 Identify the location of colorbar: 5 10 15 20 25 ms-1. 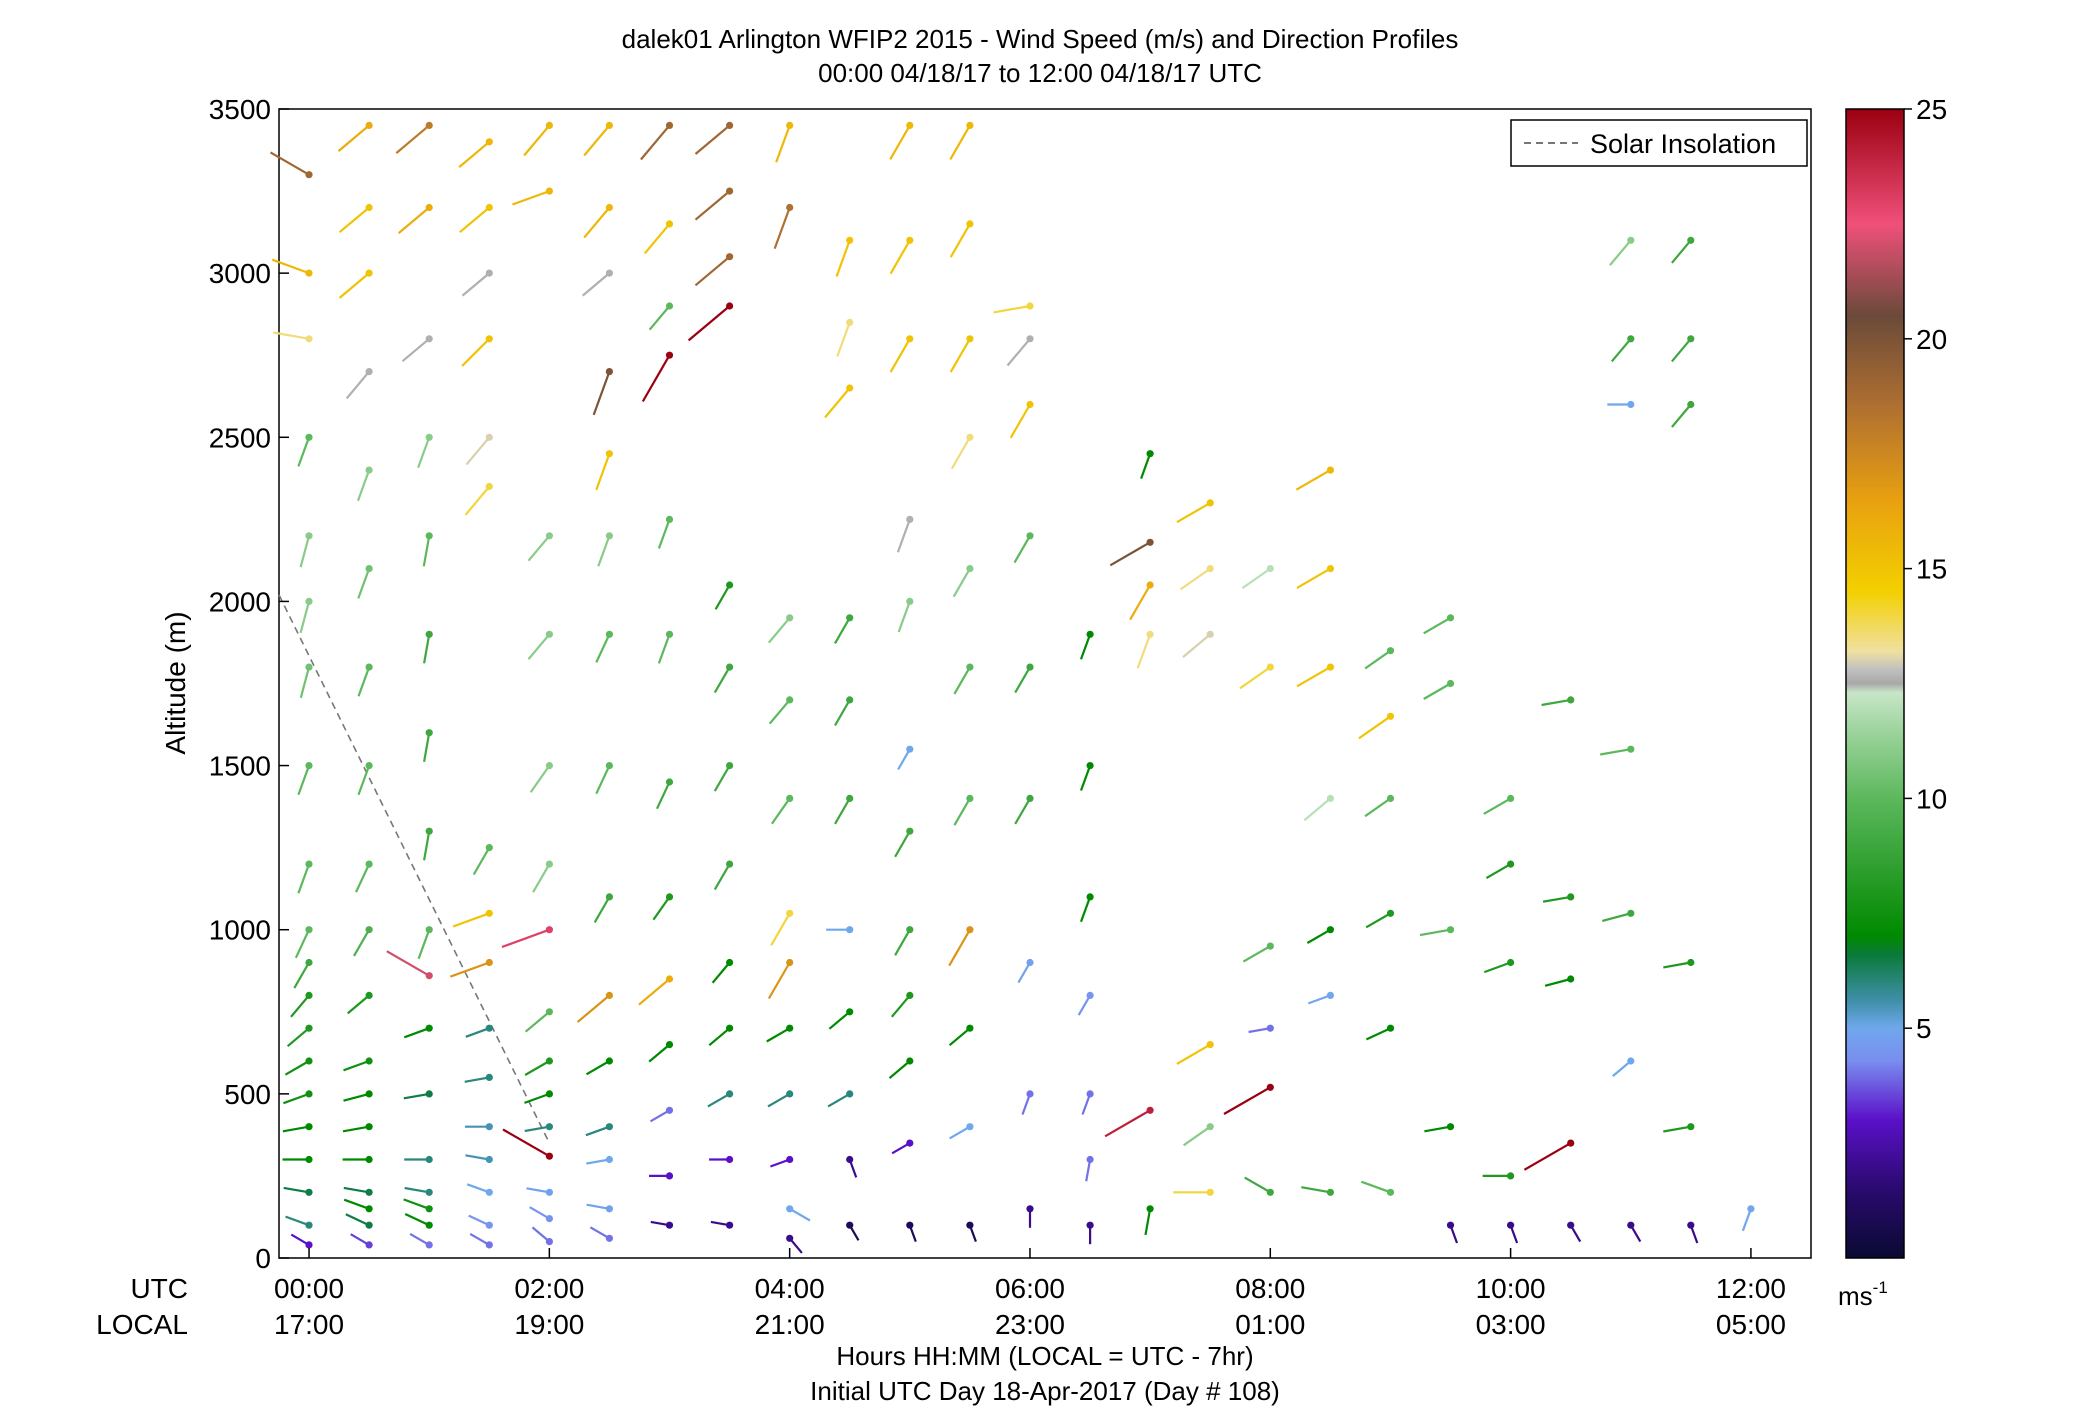
(1892, 702).